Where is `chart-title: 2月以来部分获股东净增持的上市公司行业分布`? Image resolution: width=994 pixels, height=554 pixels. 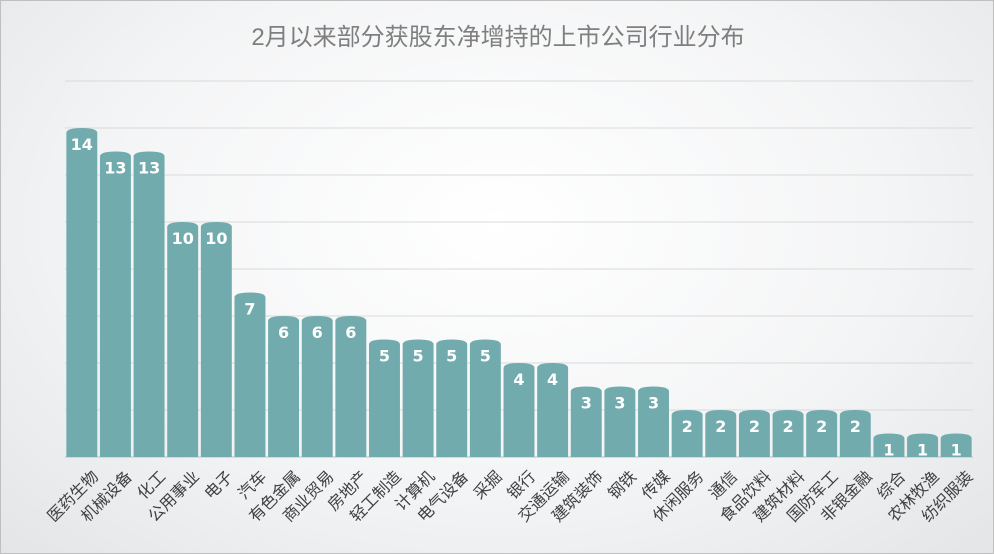
chart-title: 2月以来部分获股东净增持的上市公司行业分布 is located at coordinates (497, 37).